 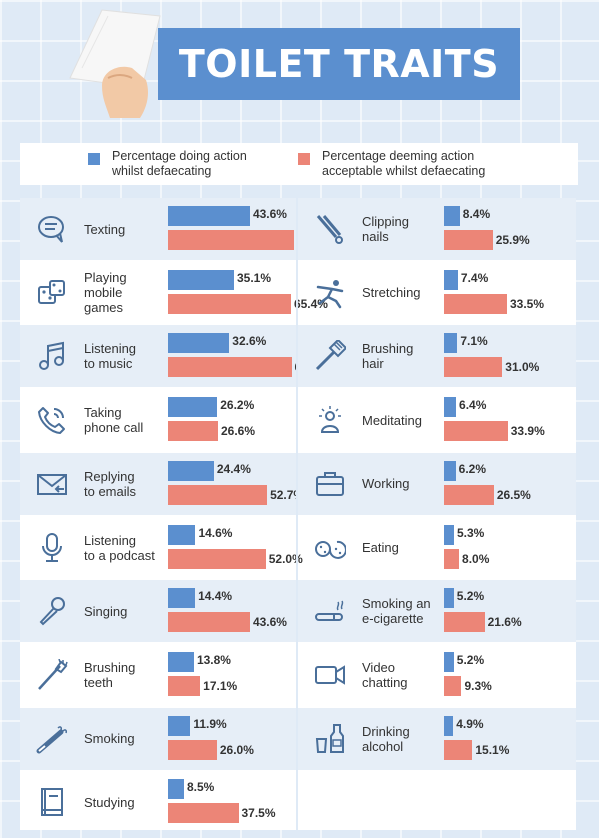 I want to click on value-label-doing: 4.9%, so click(x=470, y=723).